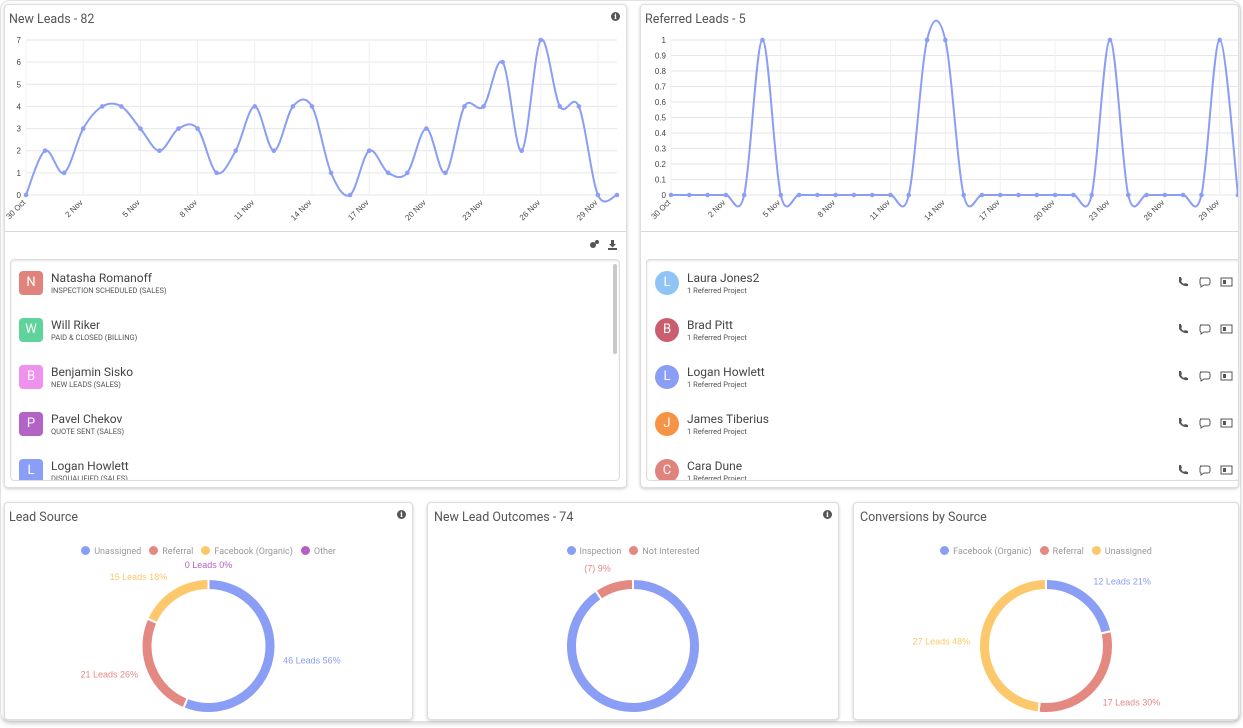 This screenshot has width=1243, height=728. What do you see at coordinates (19, 151) in the screenshot?
I see `y-tick-label: 2` at bounding box center [19, 151].